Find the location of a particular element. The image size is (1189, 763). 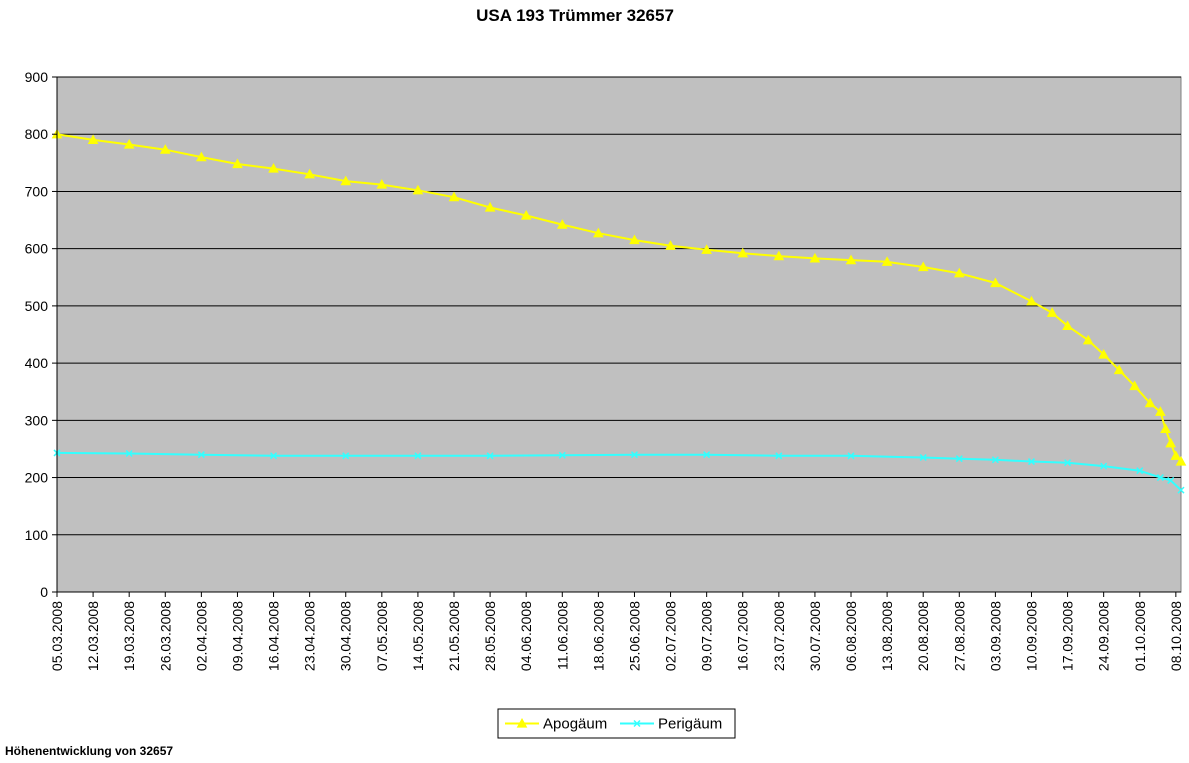

y-tick-label: 0 is located at coordinates (44, 592).